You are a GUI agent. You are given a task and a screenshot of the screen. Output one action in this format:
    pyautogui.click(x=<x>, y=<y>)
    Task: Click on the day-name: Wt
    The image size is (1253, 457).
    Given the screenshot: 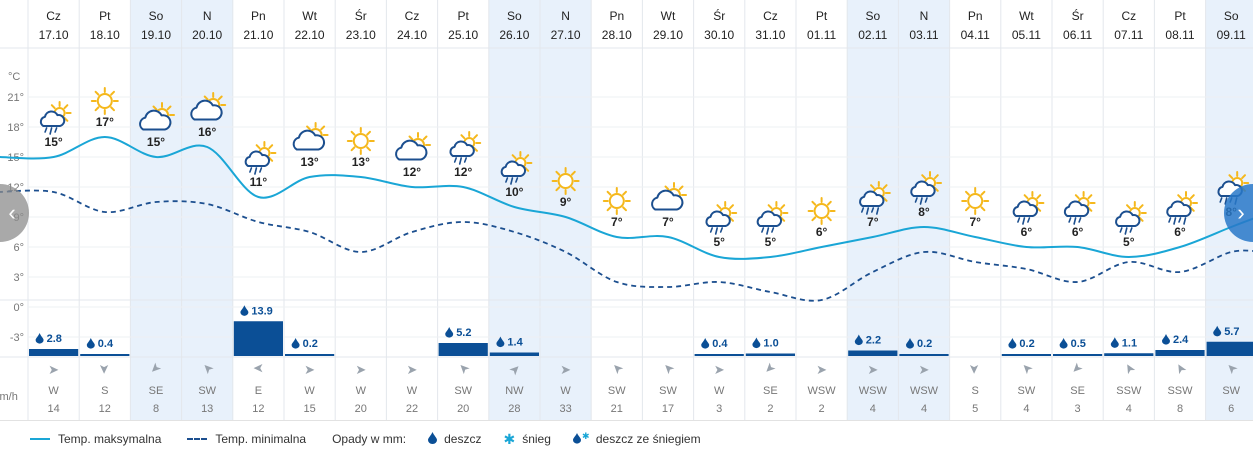 What is the action you would take?
    pyautogui.click(x=1026, y=16)
    